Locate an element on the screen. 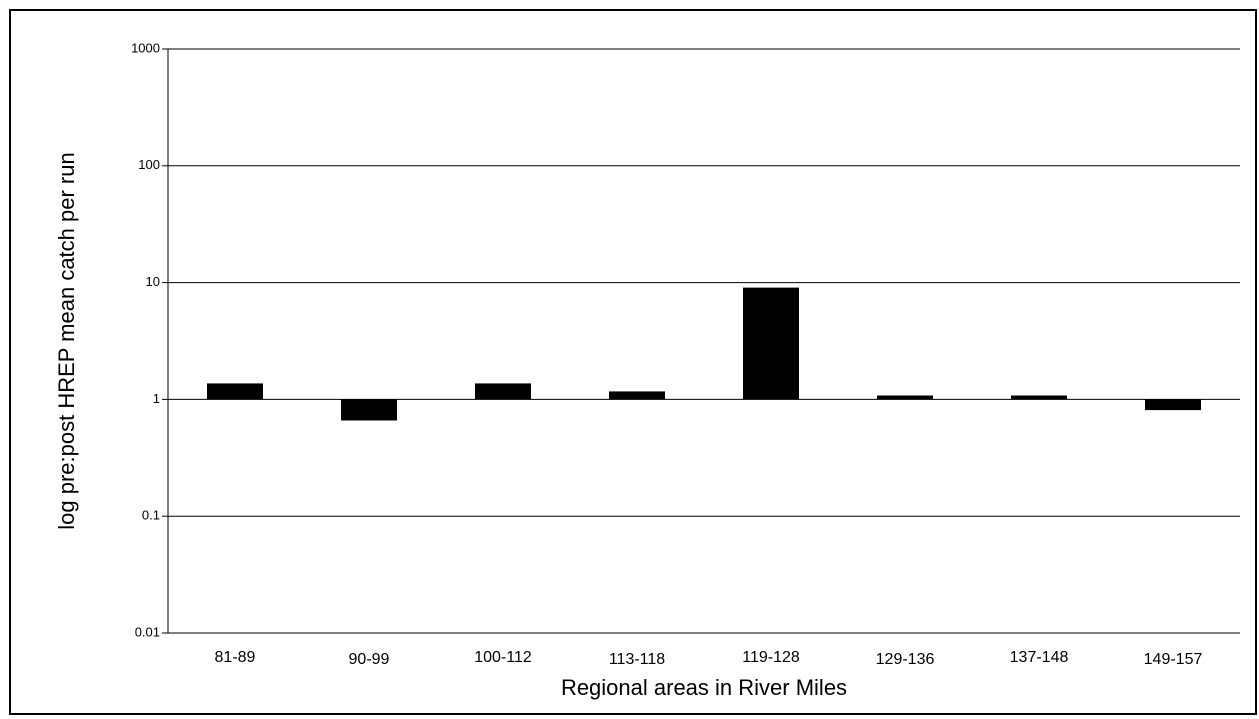  y-tick-label: 0.01 is located at coordinates (147, 631).